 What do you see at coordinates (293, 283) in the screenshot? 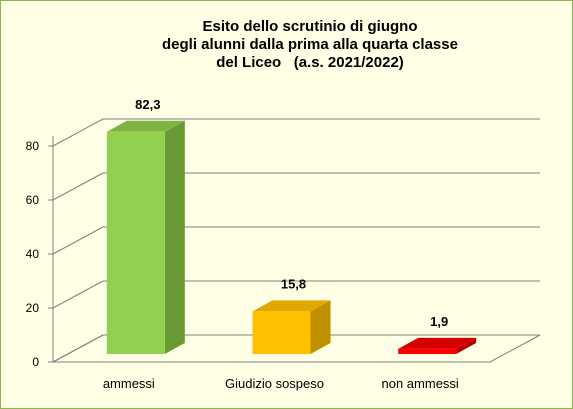
I see `data-label: 15,8` at bounding box center [293, 283].